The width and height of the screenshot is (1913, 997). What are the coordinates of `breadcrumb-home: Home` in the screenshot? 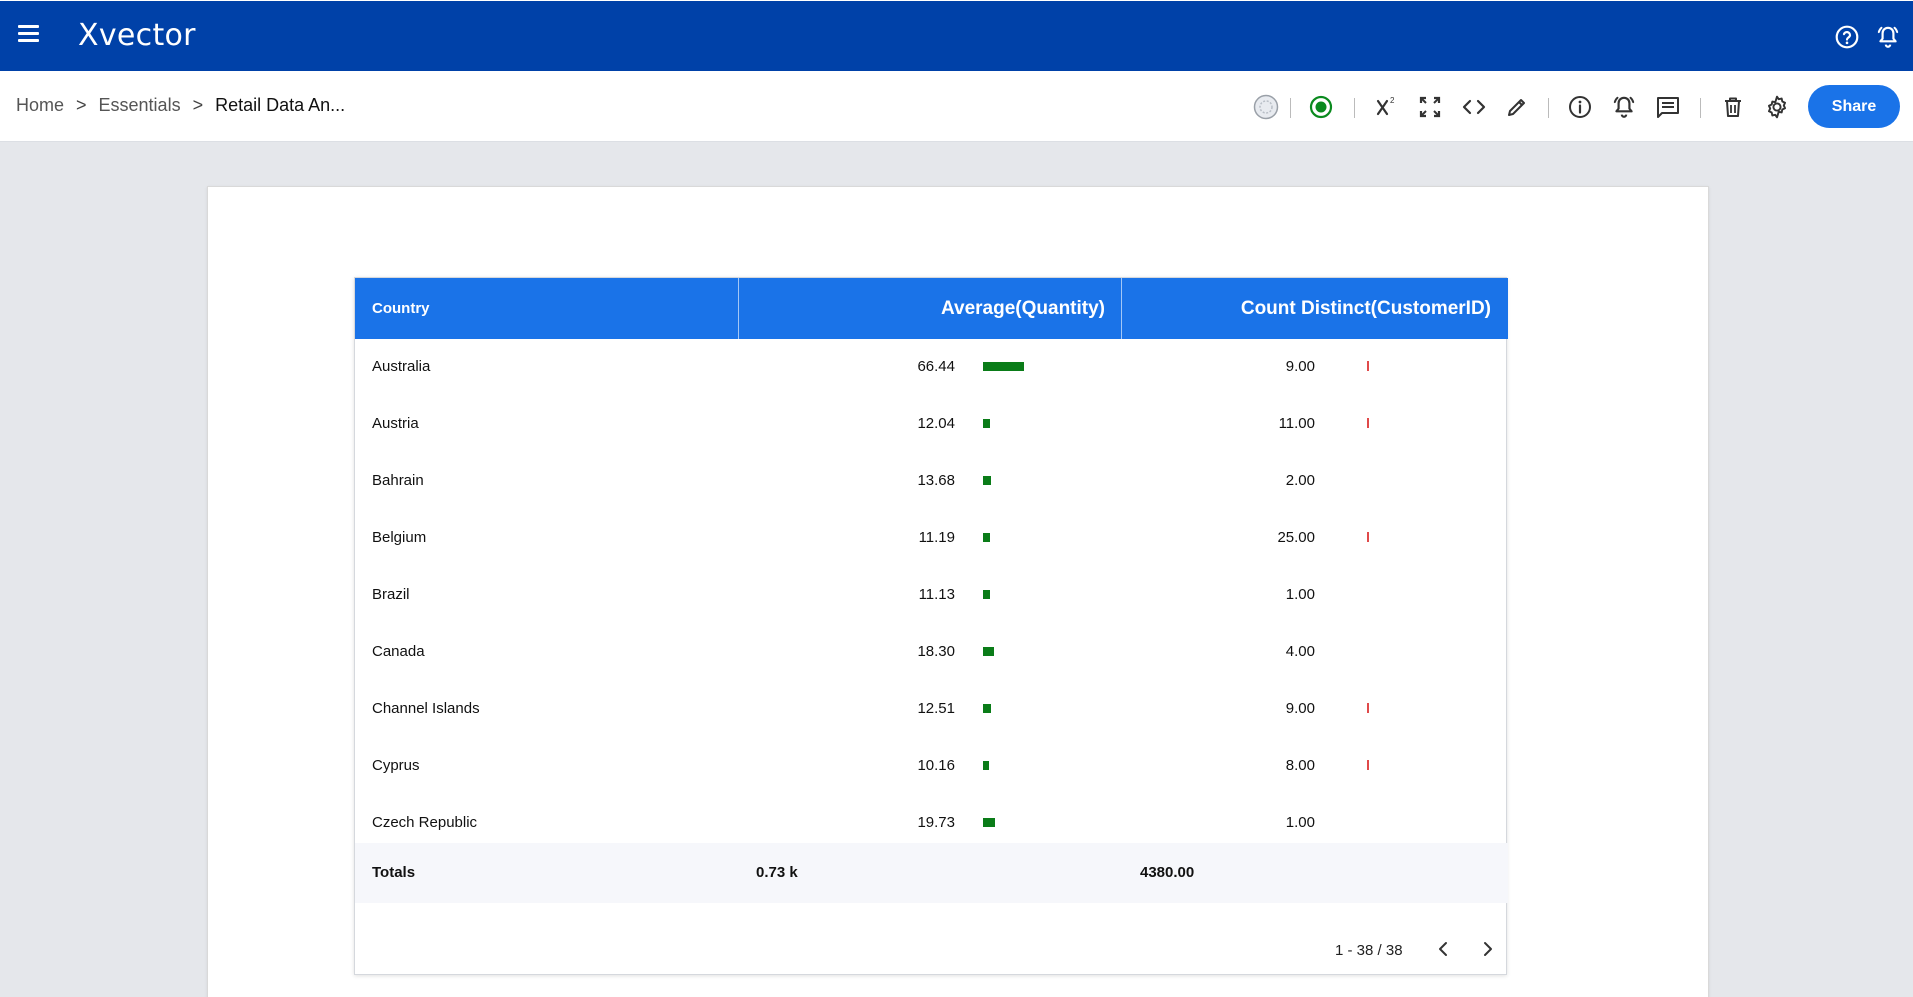 It's located at (40, 105).